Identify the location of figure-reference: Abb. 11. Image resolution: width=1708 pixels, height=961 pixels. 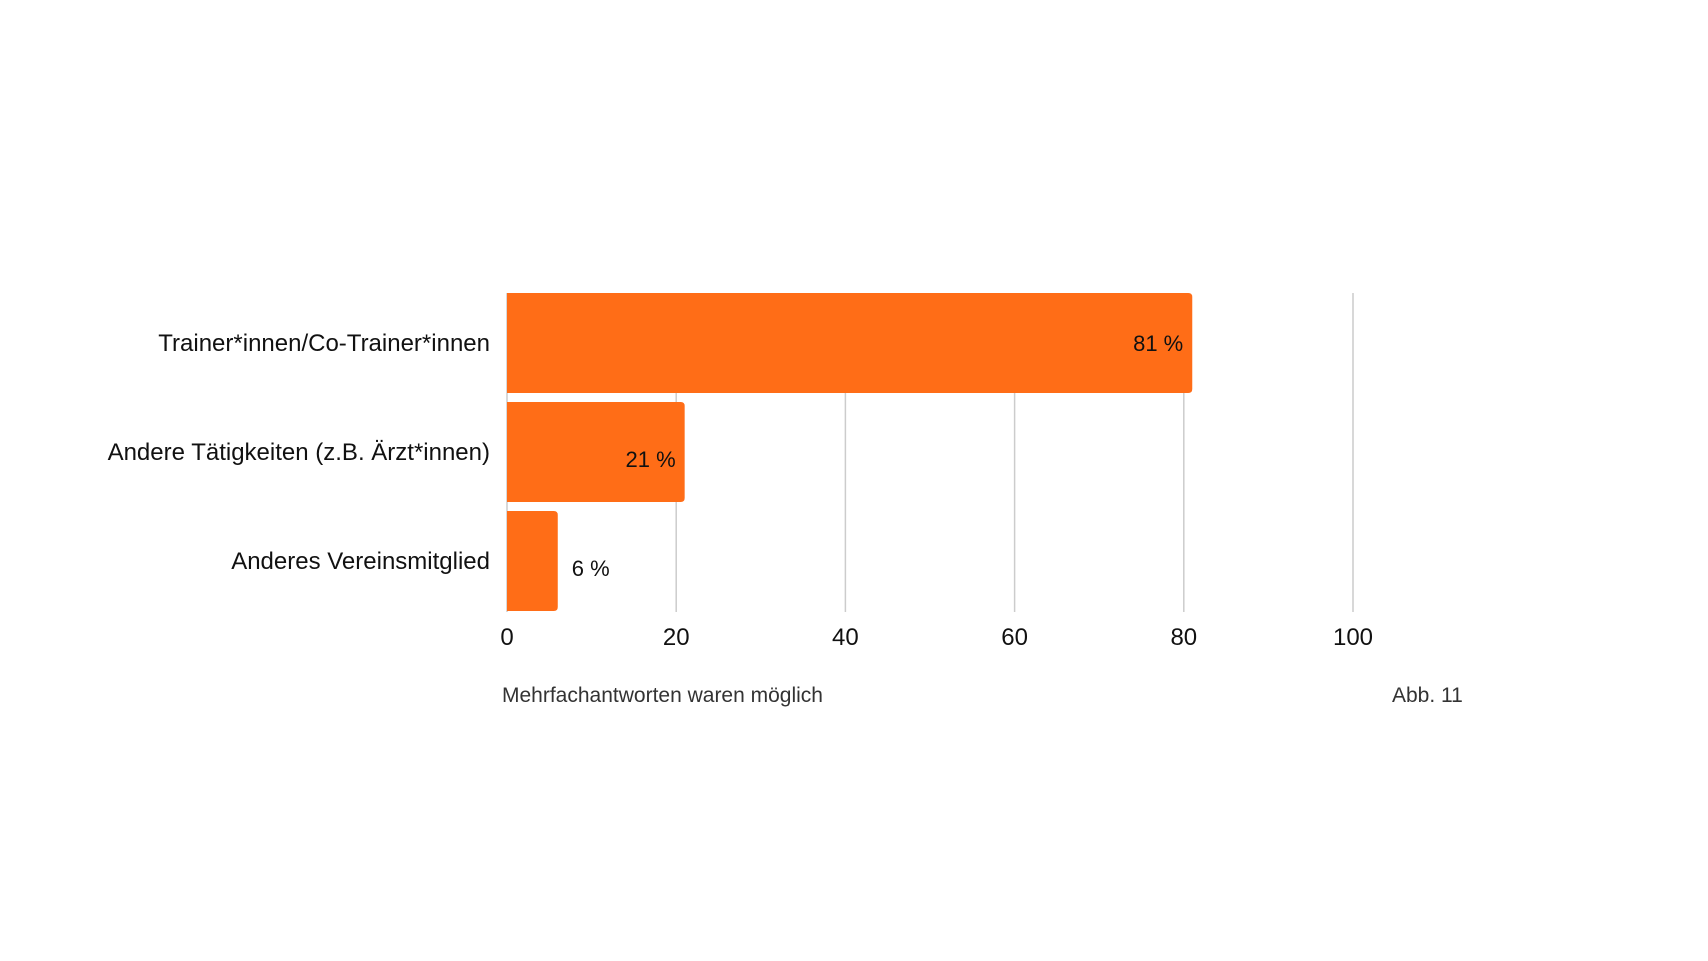
(1427, 695).